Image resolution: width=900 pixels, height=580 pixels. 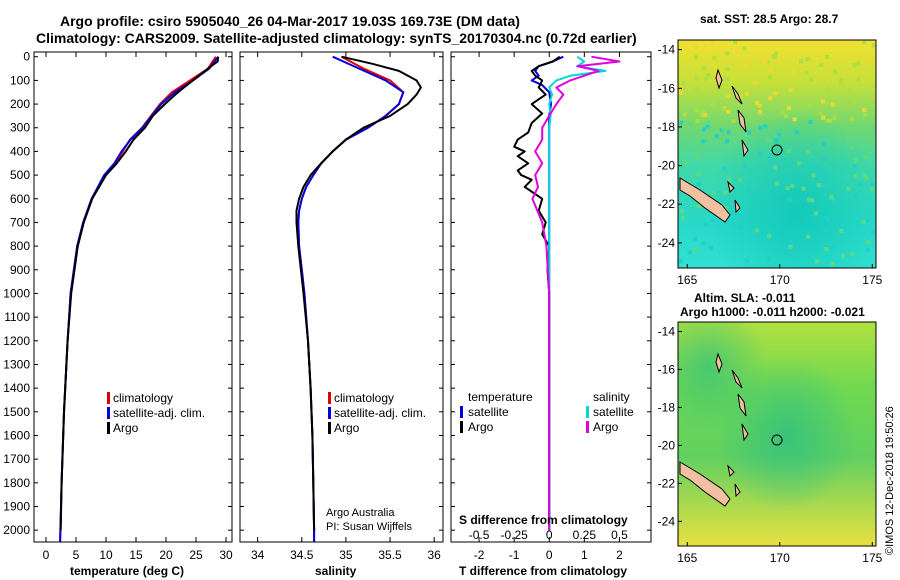 What do you see at coordinates (543, 571) in the screenshot?
I see `difference-xlabel: T difference from climatology` at bounding box center [543, 571].